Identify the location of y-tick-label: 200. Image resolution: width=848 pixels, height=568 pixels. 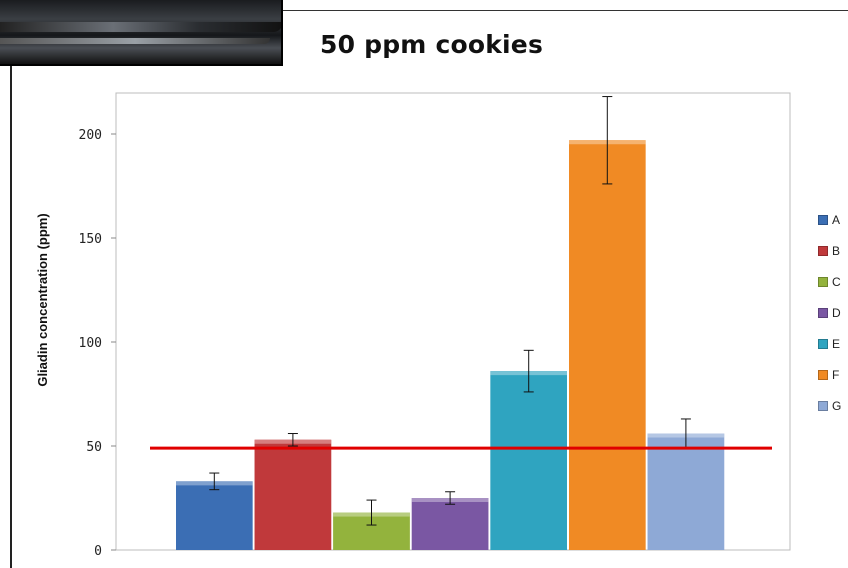
(90, 135).